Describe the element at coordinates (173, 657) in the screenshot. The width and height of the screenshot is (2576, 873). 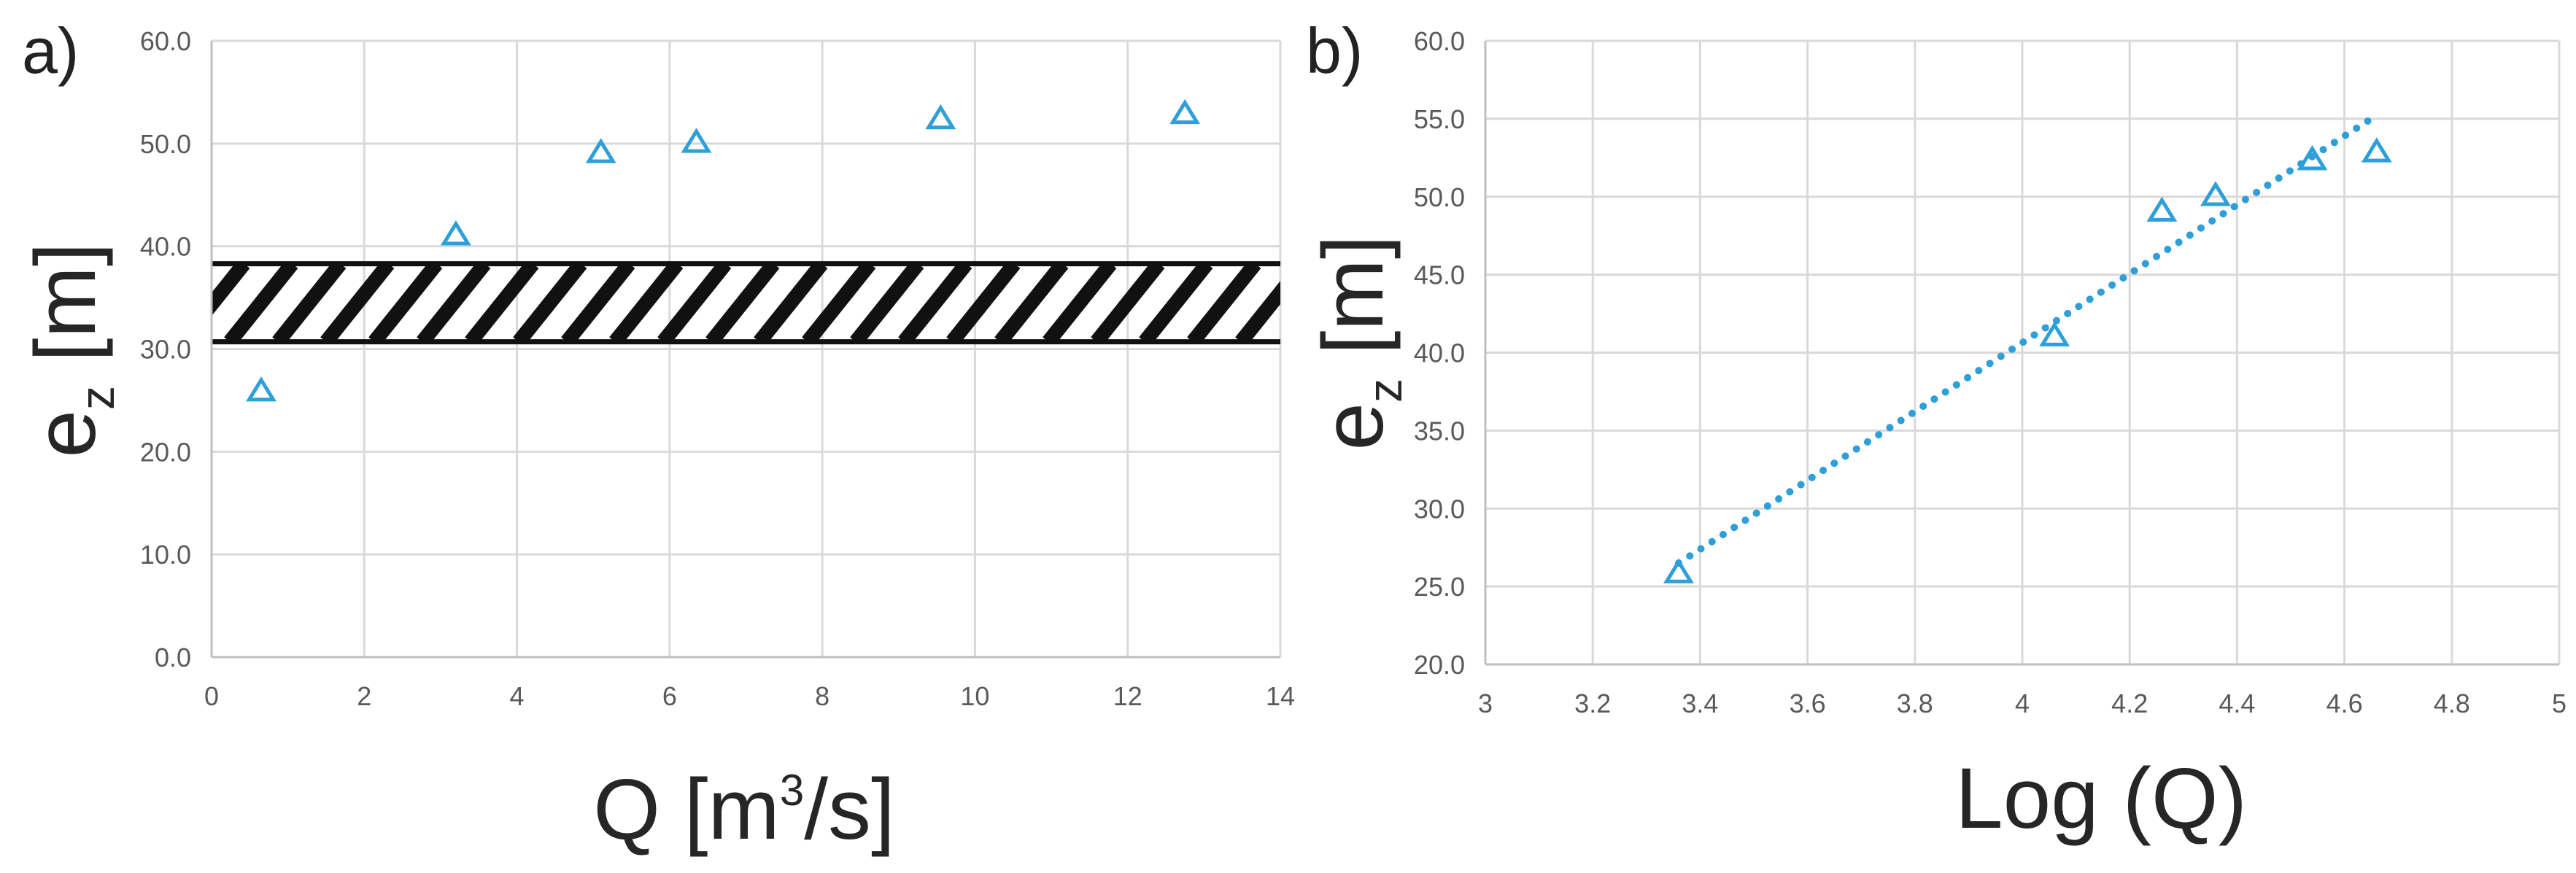
I see `y-tick-label: 0.0` at that location.